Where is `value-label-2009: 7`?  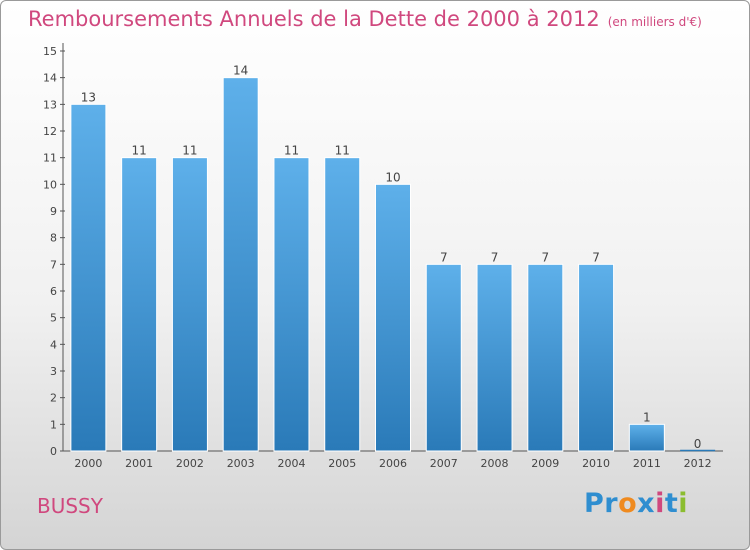
value-label-2009: 7 is located at coordinates (545, 257).